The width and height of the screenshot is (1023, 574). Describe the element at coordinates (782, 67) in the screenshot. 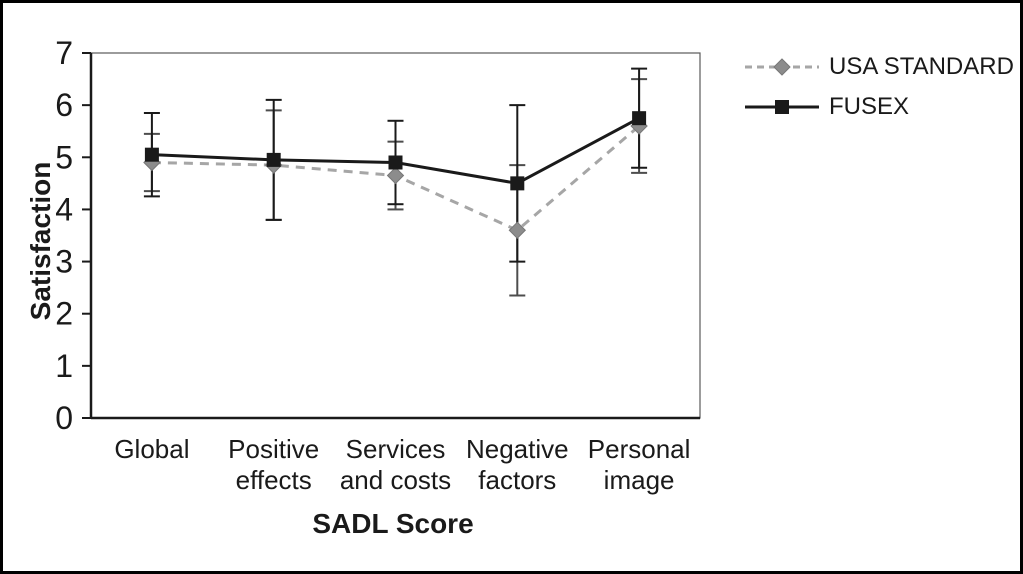

I see `usa-standard-swatch-icon` at that location.